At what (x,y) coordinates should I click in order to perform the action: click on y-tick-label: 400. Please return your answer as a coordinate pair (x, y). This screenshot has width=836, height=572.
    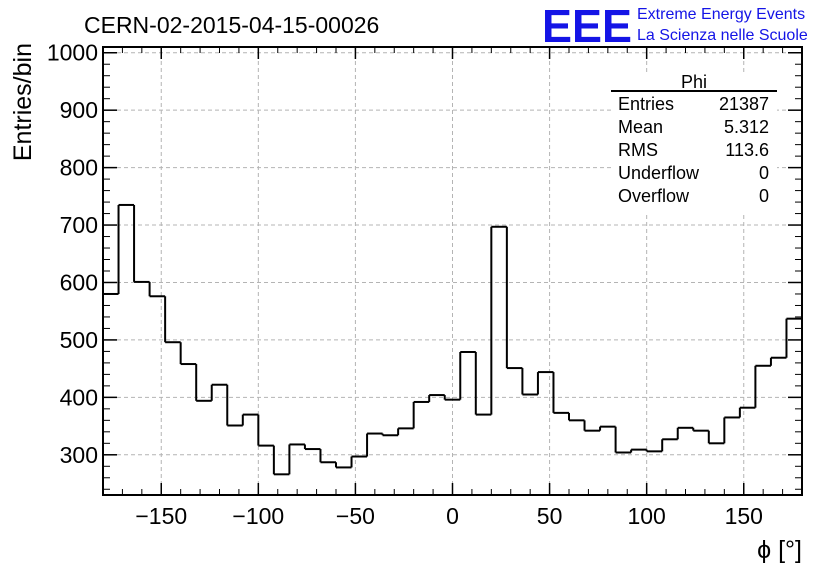
    Looking at the image, I should click on (79, 397).